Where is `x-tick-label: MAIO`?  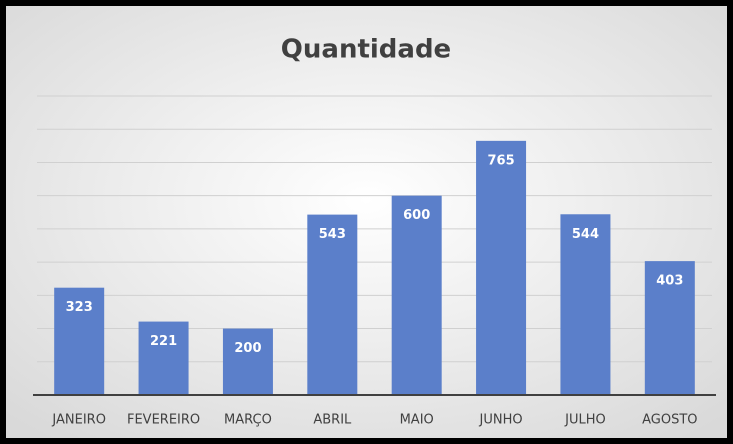
x-tick-label: MAIO is located at coordinates (417, 420).